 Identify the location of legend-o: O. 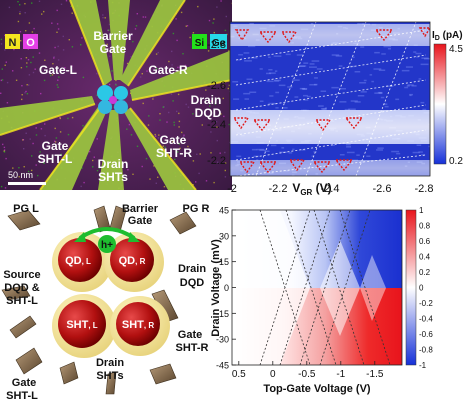
(30, 43).